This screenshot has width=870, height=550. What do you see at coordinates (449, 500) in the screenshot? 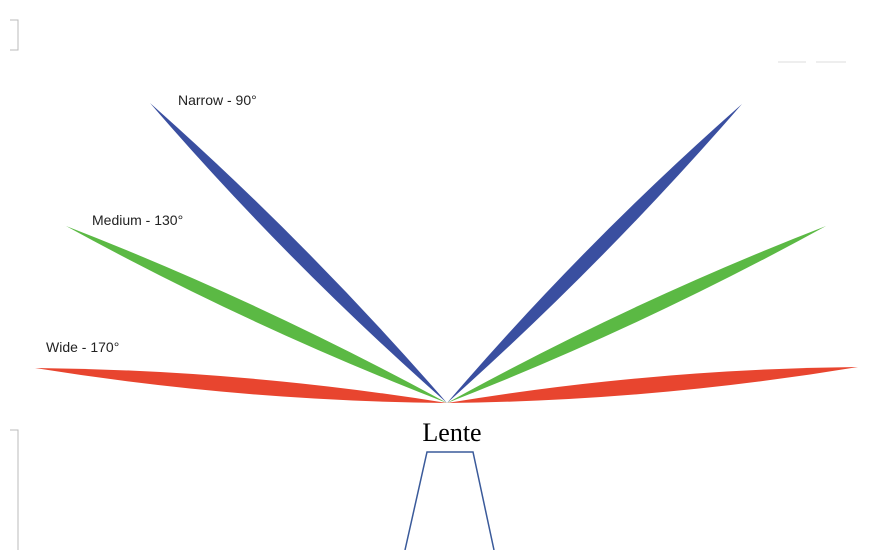
I see `lens-body` at bounding box center [449, 500].